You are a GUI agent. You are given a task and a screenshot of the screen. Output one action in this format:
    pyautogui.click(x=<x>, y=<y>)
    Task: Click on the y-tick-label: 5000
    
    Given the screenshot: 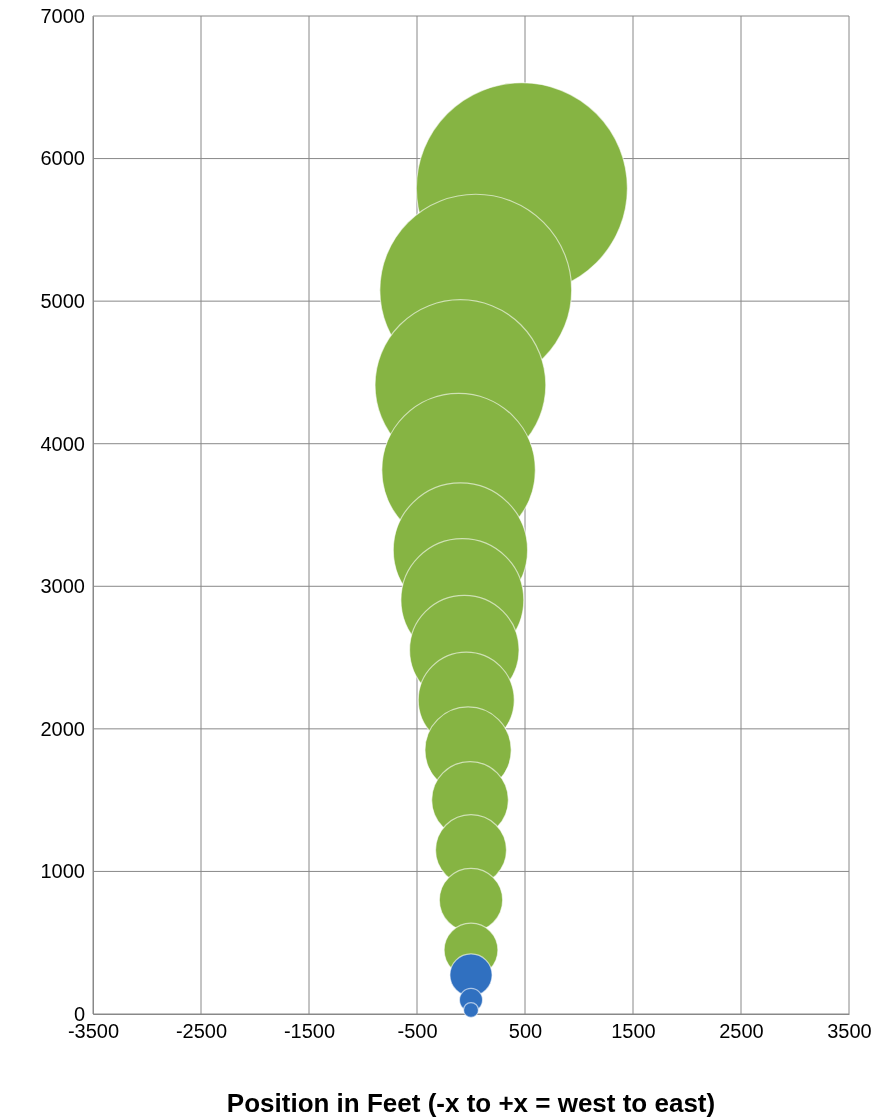 What is the action you would take?
    pyautogui.click(x=62, y=301)
    